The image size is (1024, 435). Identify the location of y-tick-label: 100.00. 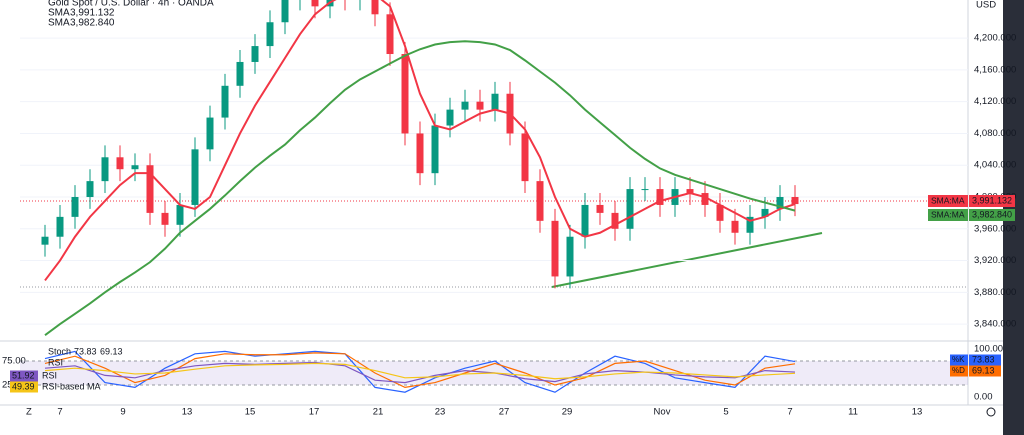
(988, 349).